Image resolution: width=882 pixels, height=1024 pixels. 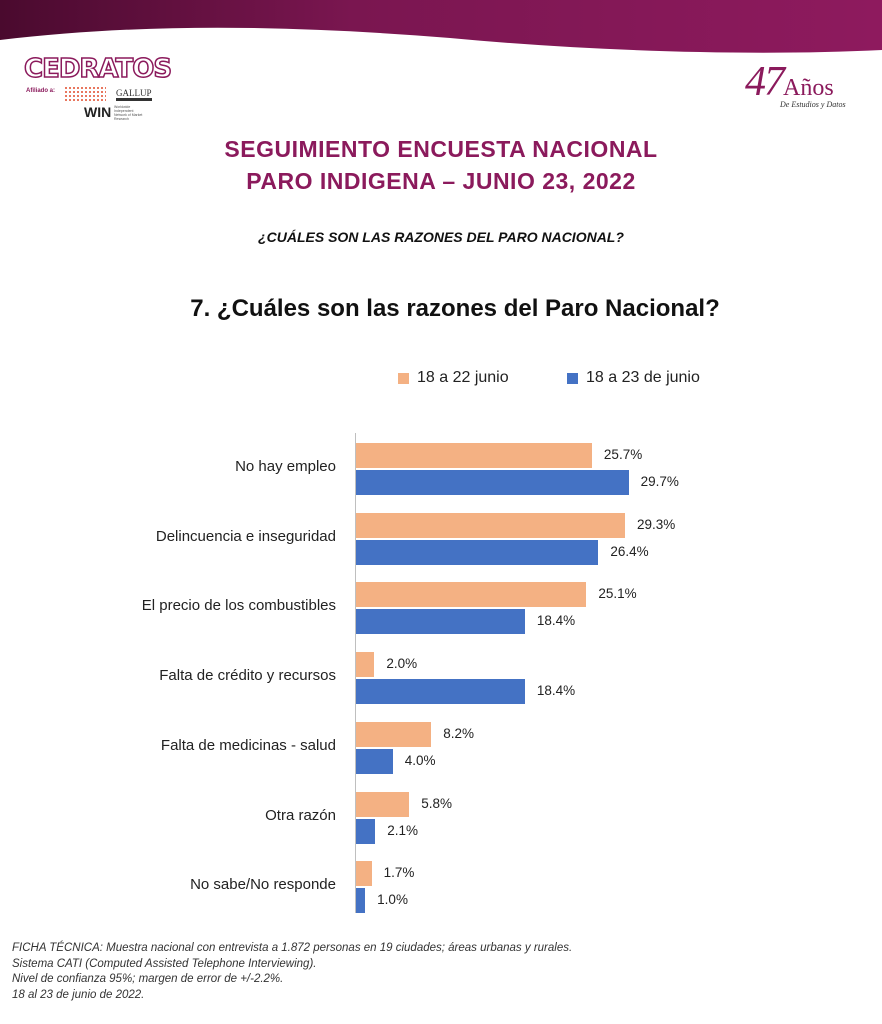 I want to click on data-label: 25.7%, so click(x=623, y=454).